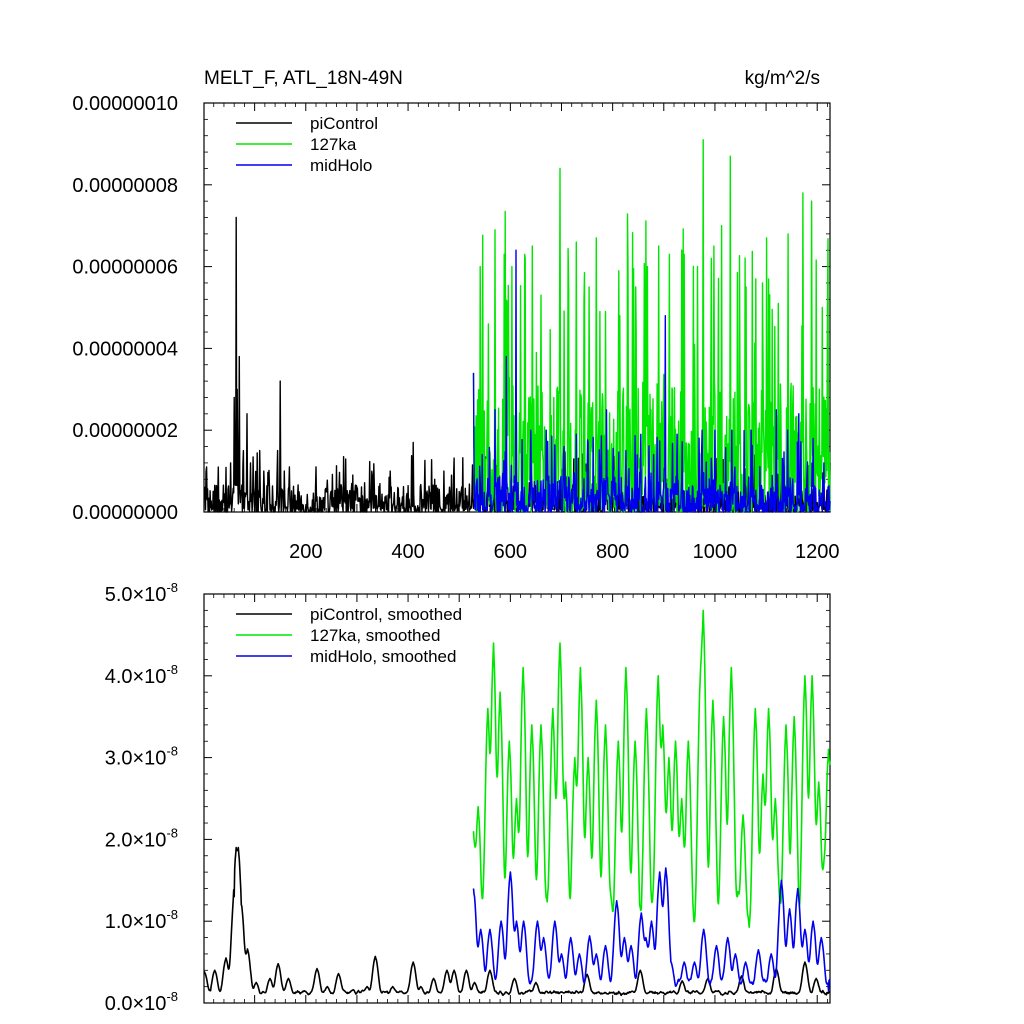  Describe the element at coordinates (510, 552) in the screenshot. I see `top-x-tick-label: 600` at that location.